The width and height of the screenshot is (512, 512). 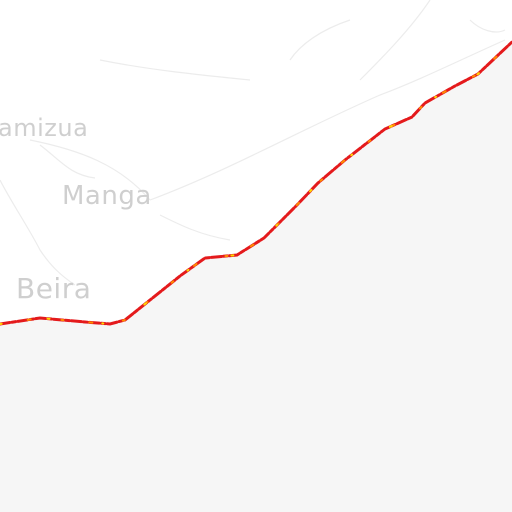 What do you see at coordinates (107, 196) in the screenshot?
I see `place-label-manga: Manga` at bounding box center [107, 196].